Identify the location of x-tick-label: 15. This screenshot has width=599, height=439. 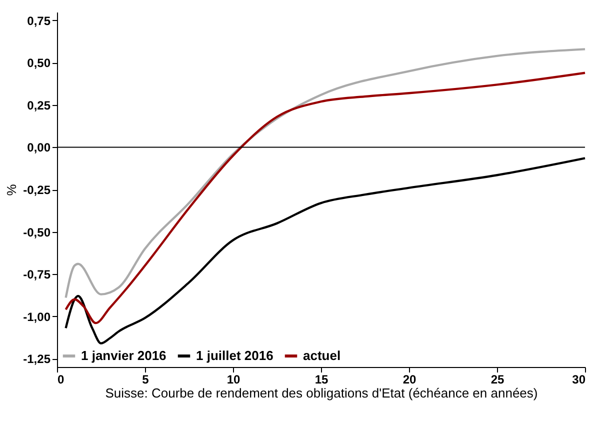
(321, 379).